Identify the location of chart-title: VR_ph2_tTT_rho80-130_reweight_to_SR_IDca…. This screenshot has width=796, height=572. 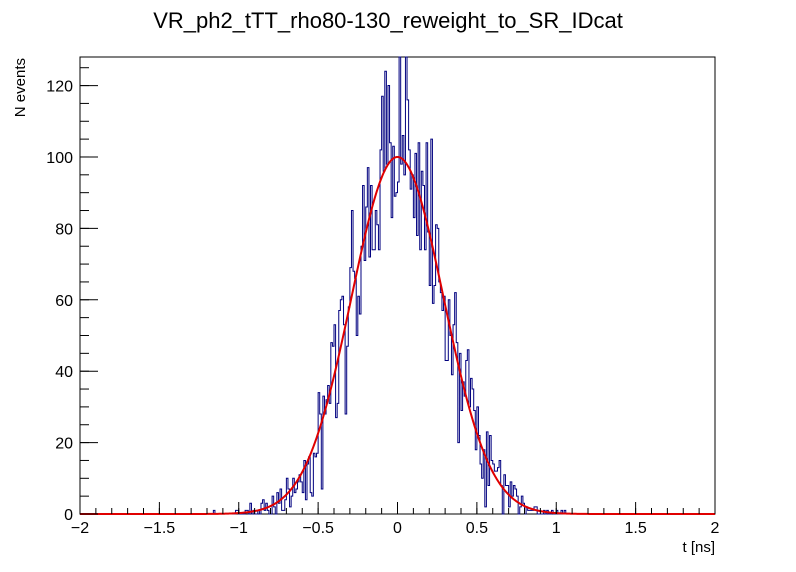
(388, 20).